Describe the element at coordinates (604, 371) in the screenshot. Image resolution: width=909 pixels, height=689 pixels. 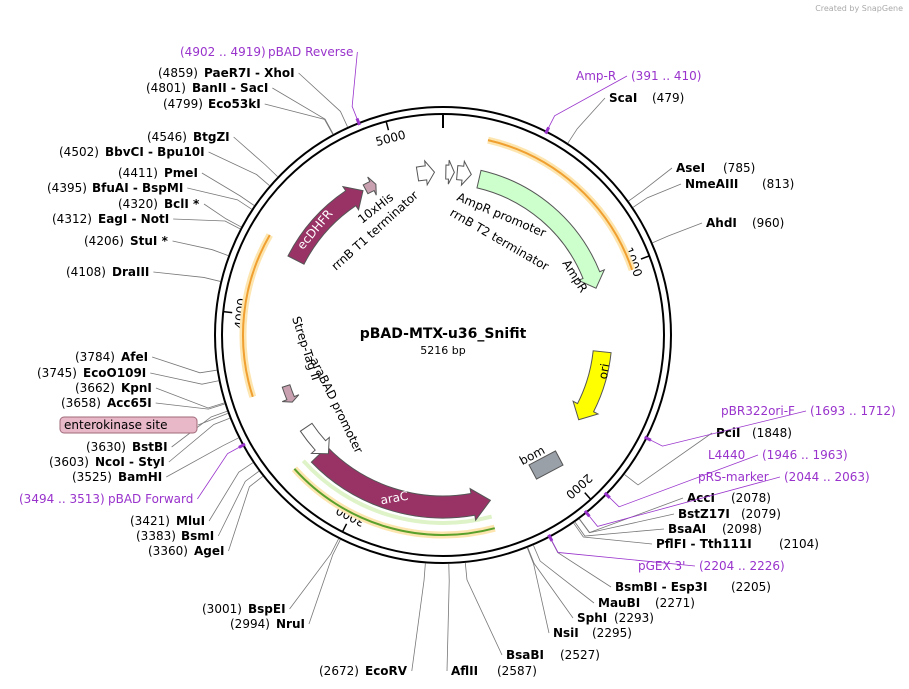
I see `feature-label: ori` at that location.